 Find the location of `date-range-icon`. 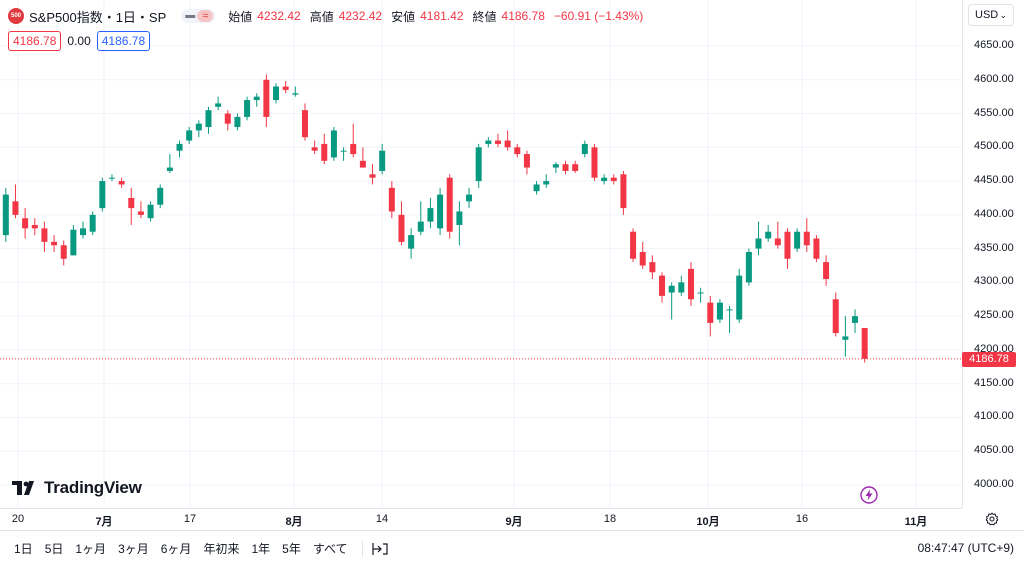

date-range-icon is located at coordinates (380, 549).